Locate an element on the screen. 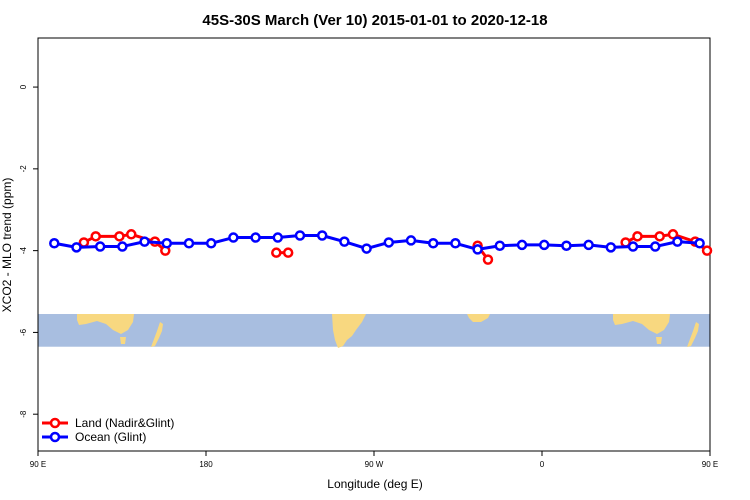 The image size is (750, 500). x-tick-label-0: 90 E is located at coordinates (38, 464).